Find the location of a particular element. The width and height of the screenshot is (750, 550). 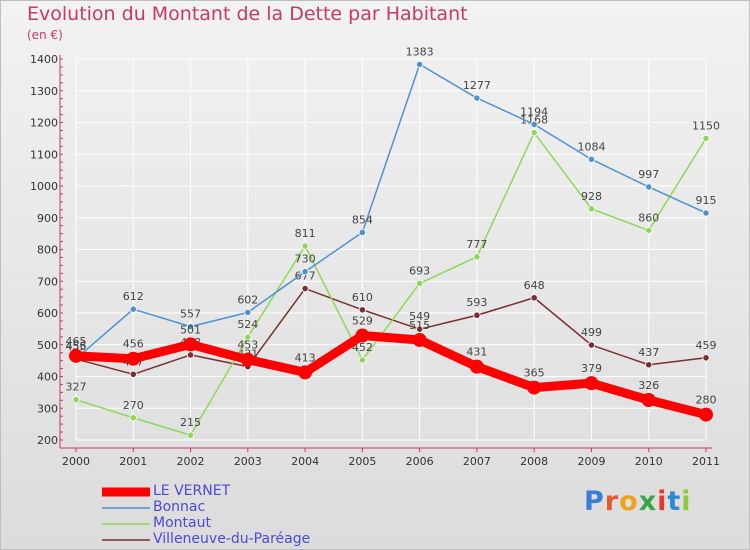

data-label-bonnac: 854 is located at coordinates (362, 219).